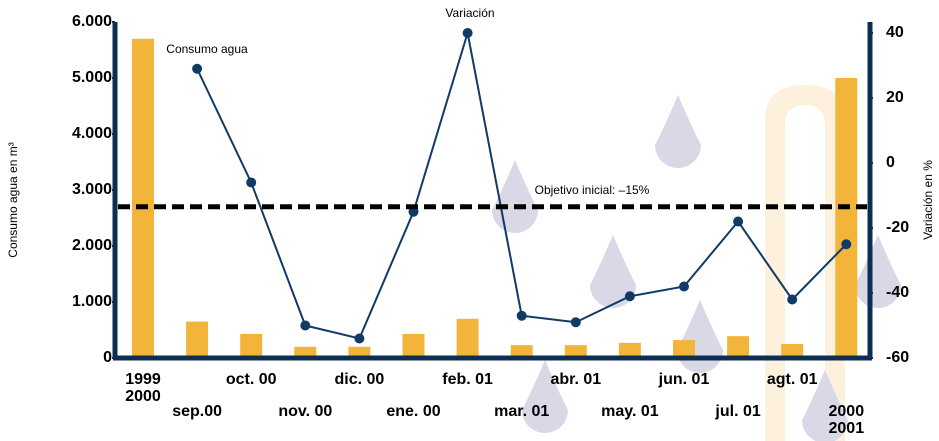 The height and width of the screenshot is (441, 939). Describe the element at coordinates (738, 411) in the screenshot. I see `x-tick-label: jul. 01` at that location.